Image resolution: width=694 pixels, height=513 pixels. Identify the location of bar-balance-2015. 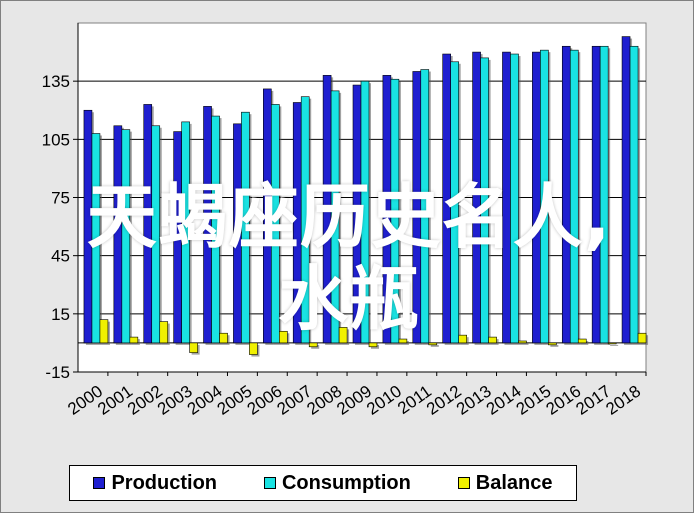
(552, 344).